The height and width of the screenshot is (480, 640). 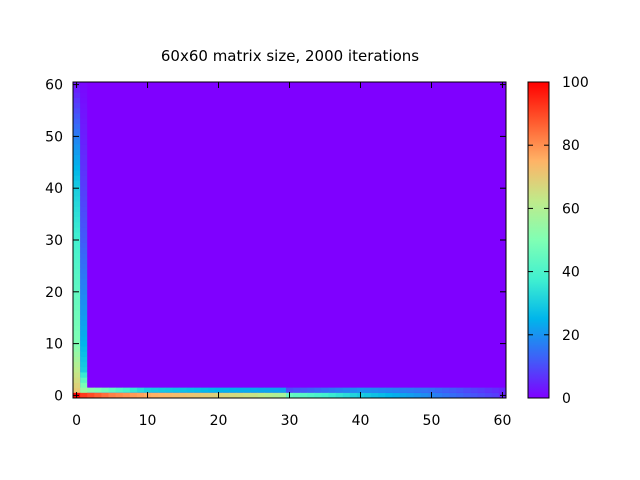 What do you see at coordinates (54, 86) in the screenshot?
I see `y-tick-label: 60` at bounding box center [54, 86].